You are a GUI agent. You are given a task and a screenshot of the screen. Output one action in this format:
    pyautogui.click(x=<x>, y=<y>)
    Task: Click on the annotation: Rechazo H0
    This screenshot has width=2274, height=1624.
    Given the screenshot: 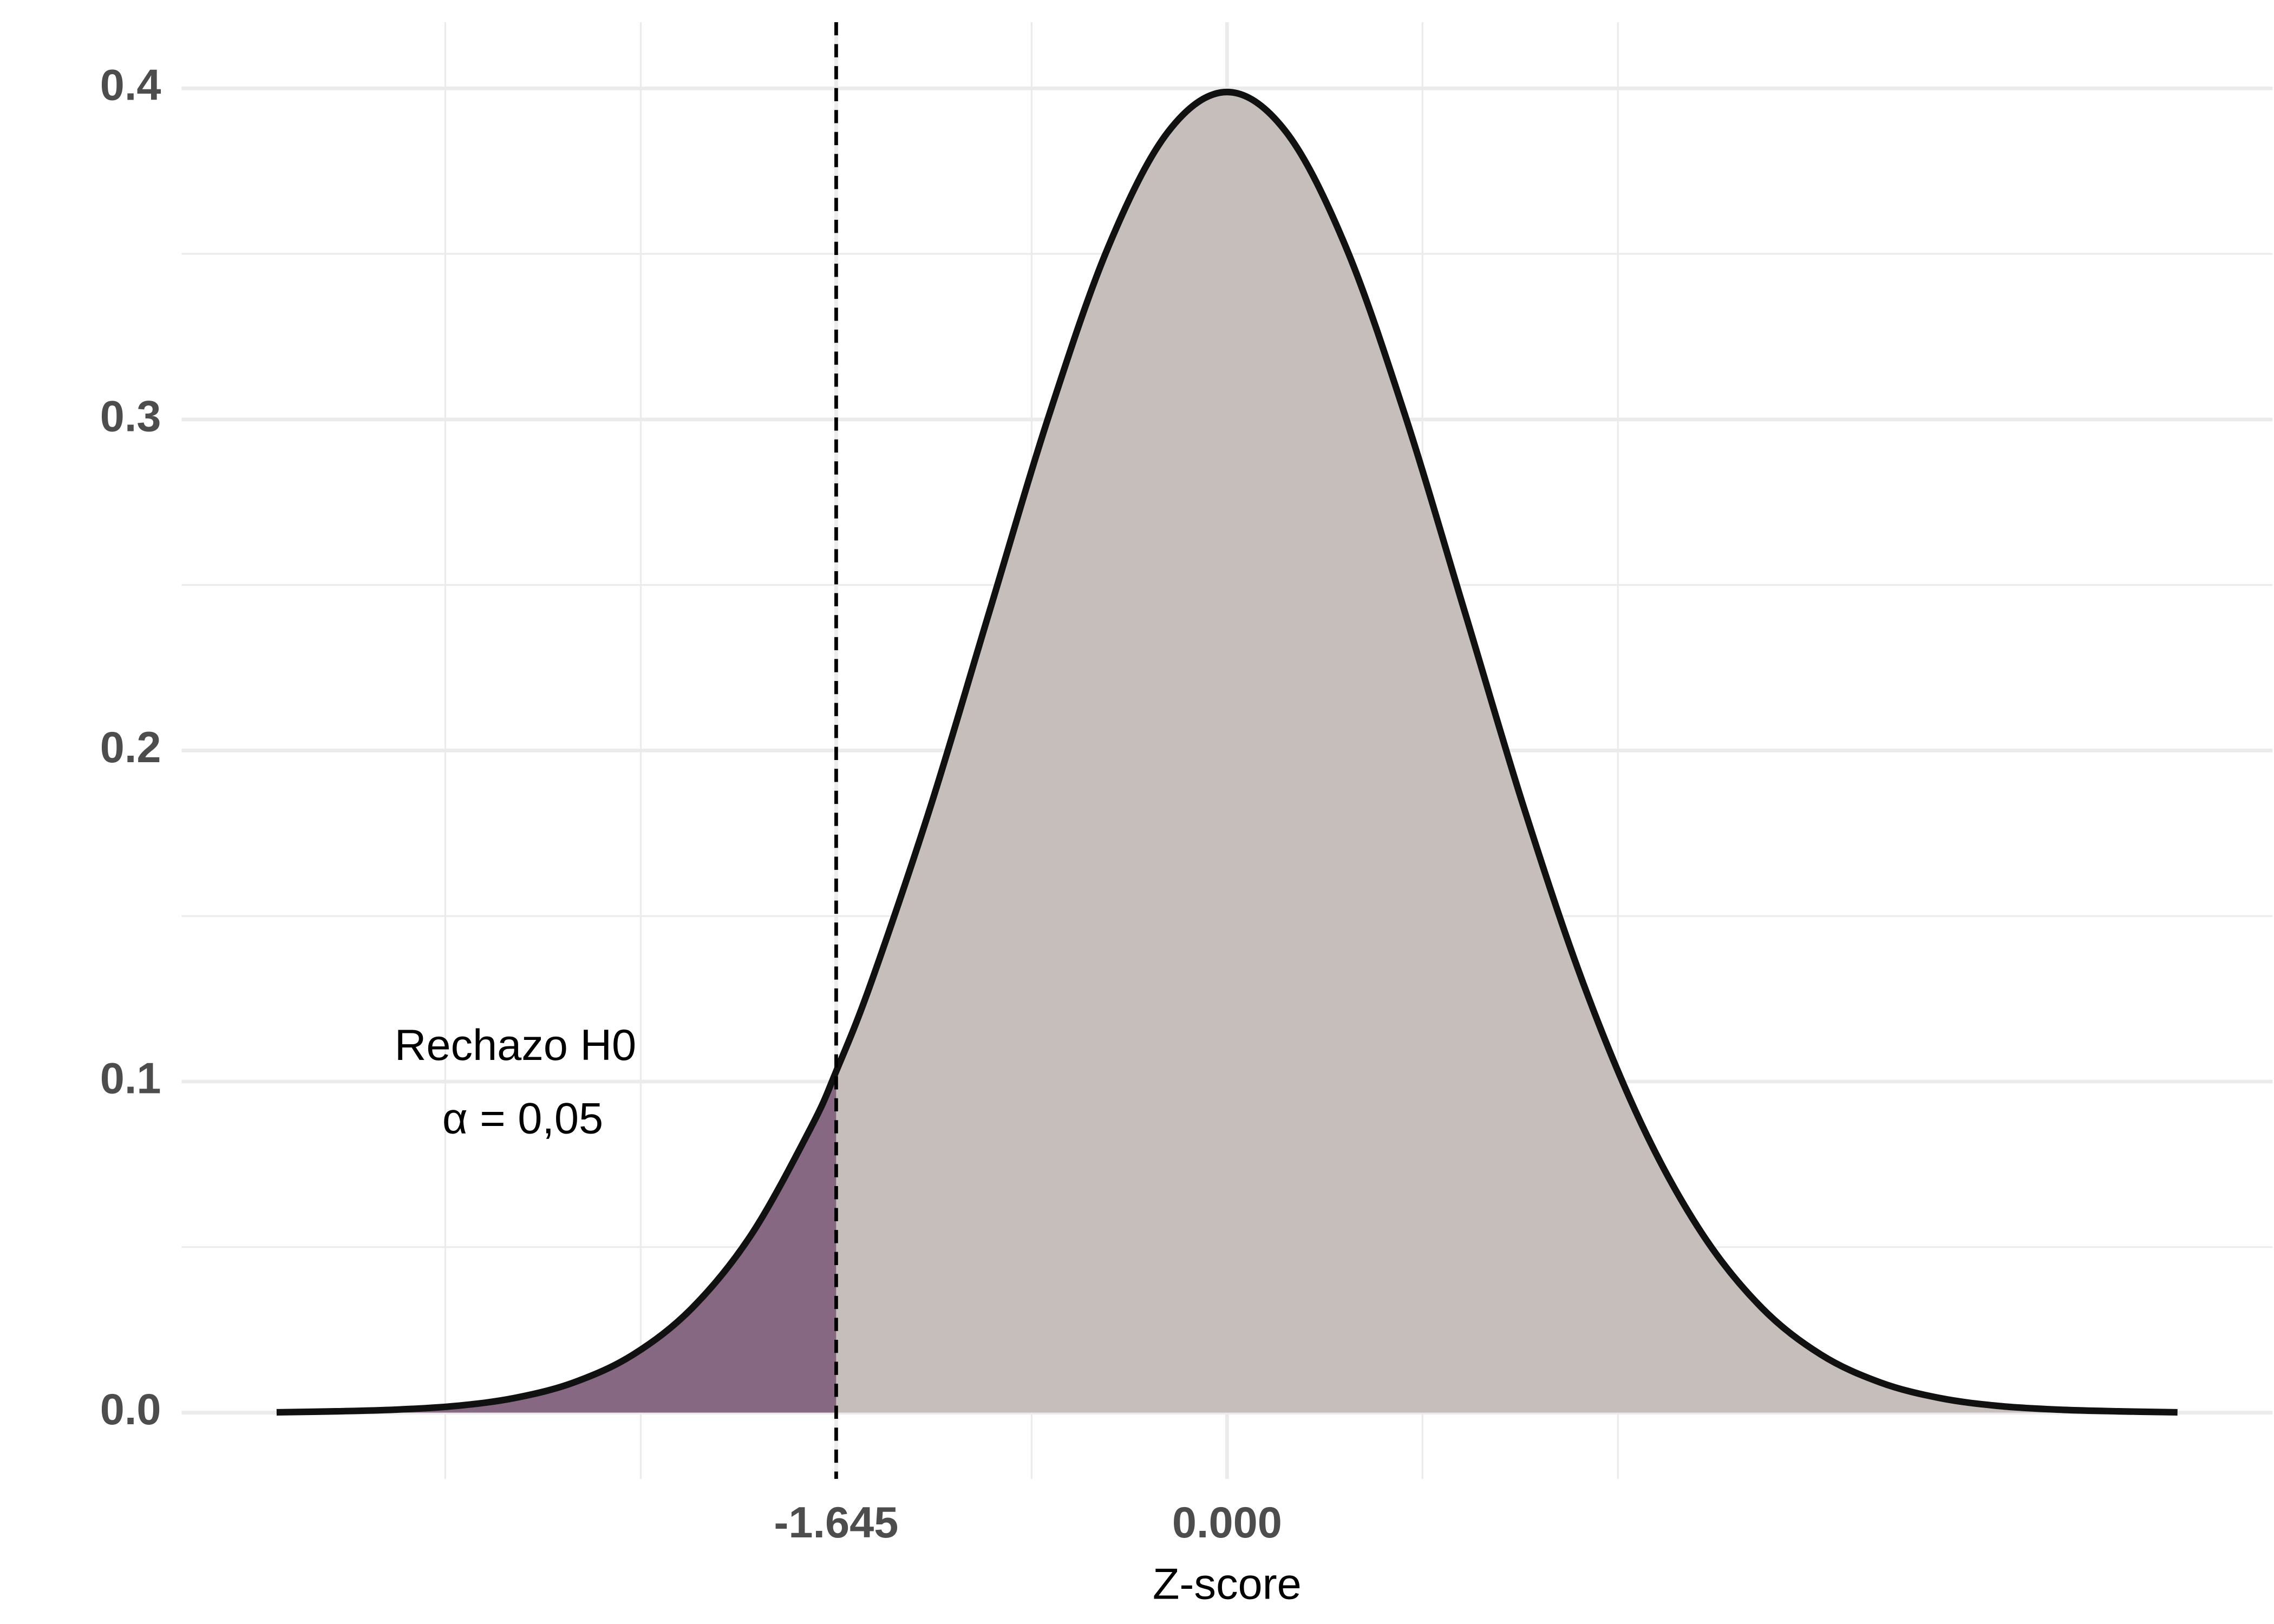 What is the action you would take?
    pyautogui.click(x=515, y=1045)
    